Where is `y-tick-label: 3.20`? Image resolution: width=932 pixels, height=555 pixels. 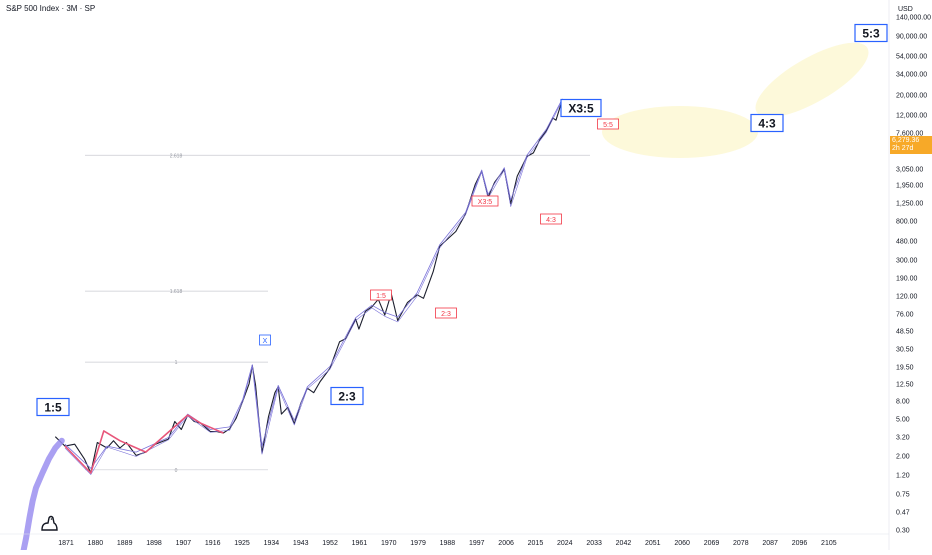 y-tick-label: 3.20 is located at coordinates (903, 438).